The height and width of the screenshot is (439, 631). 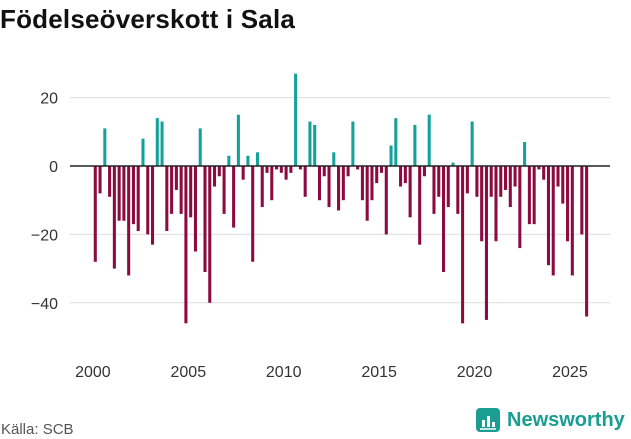 I want to click on x-tick-label: 2015, so click(x=379, y=372).